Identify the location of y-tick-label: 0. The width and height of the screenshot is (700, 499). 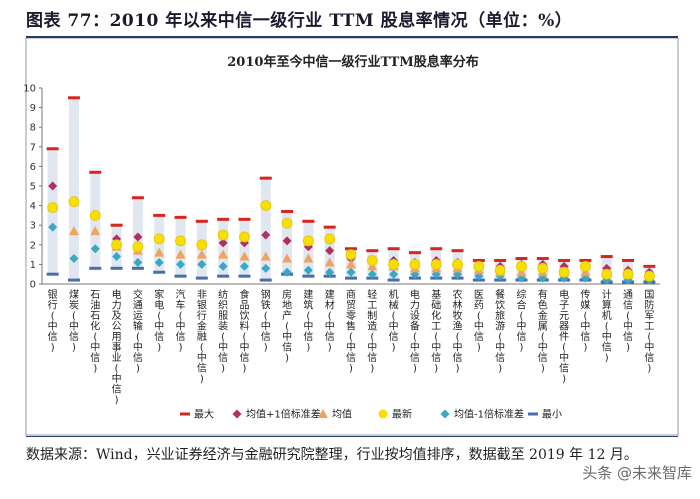
(33, 285).